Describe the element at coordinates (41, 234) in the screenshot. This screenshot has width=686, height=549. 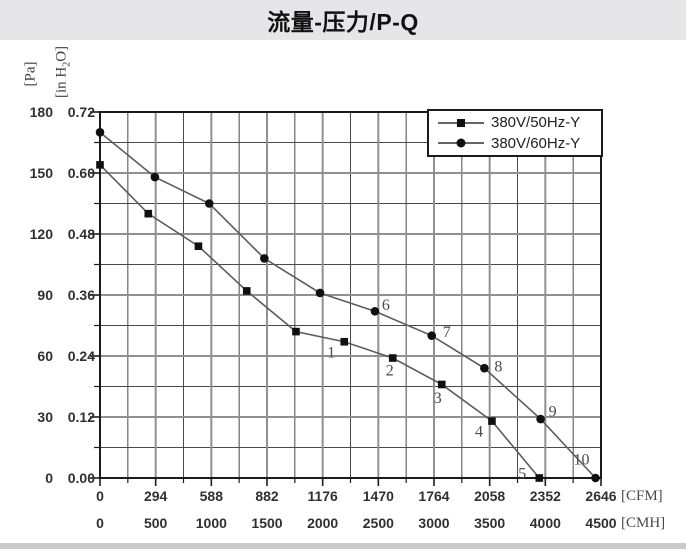
I see `y-tick-pa: 120` at that location.